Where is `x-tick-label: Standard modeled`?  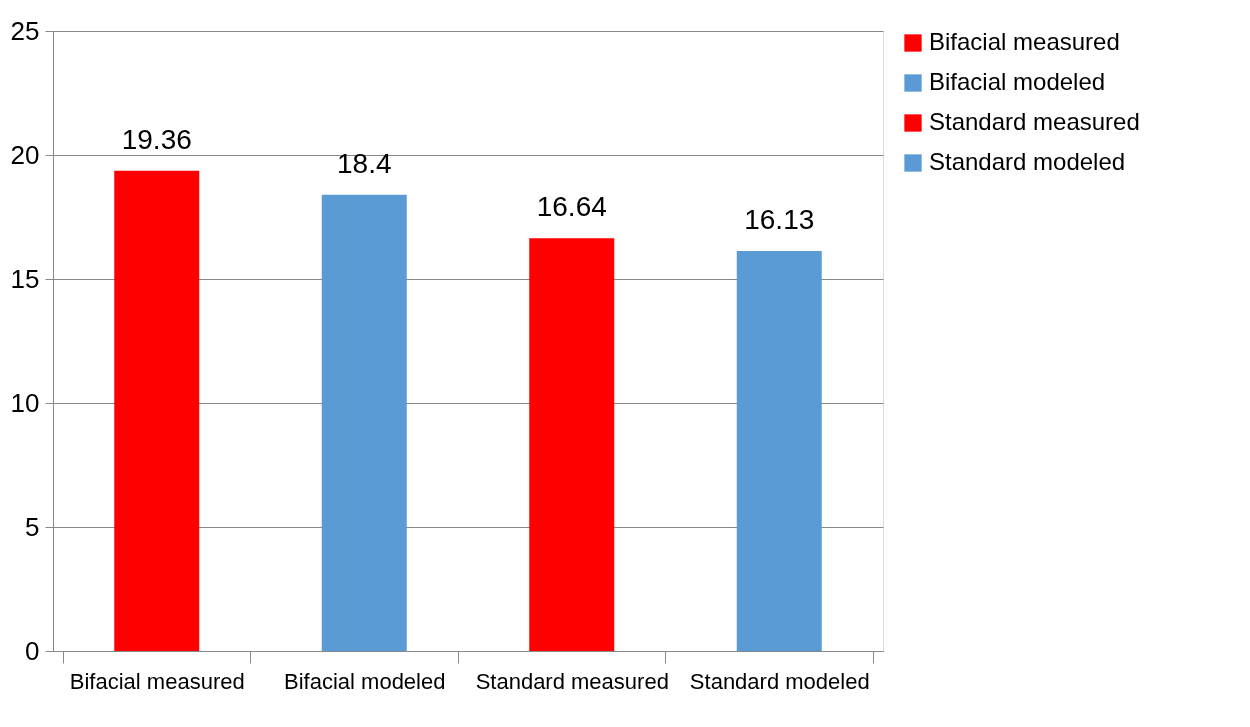
x-tick-label: Standard modeled is located at coordinates (779, 681).